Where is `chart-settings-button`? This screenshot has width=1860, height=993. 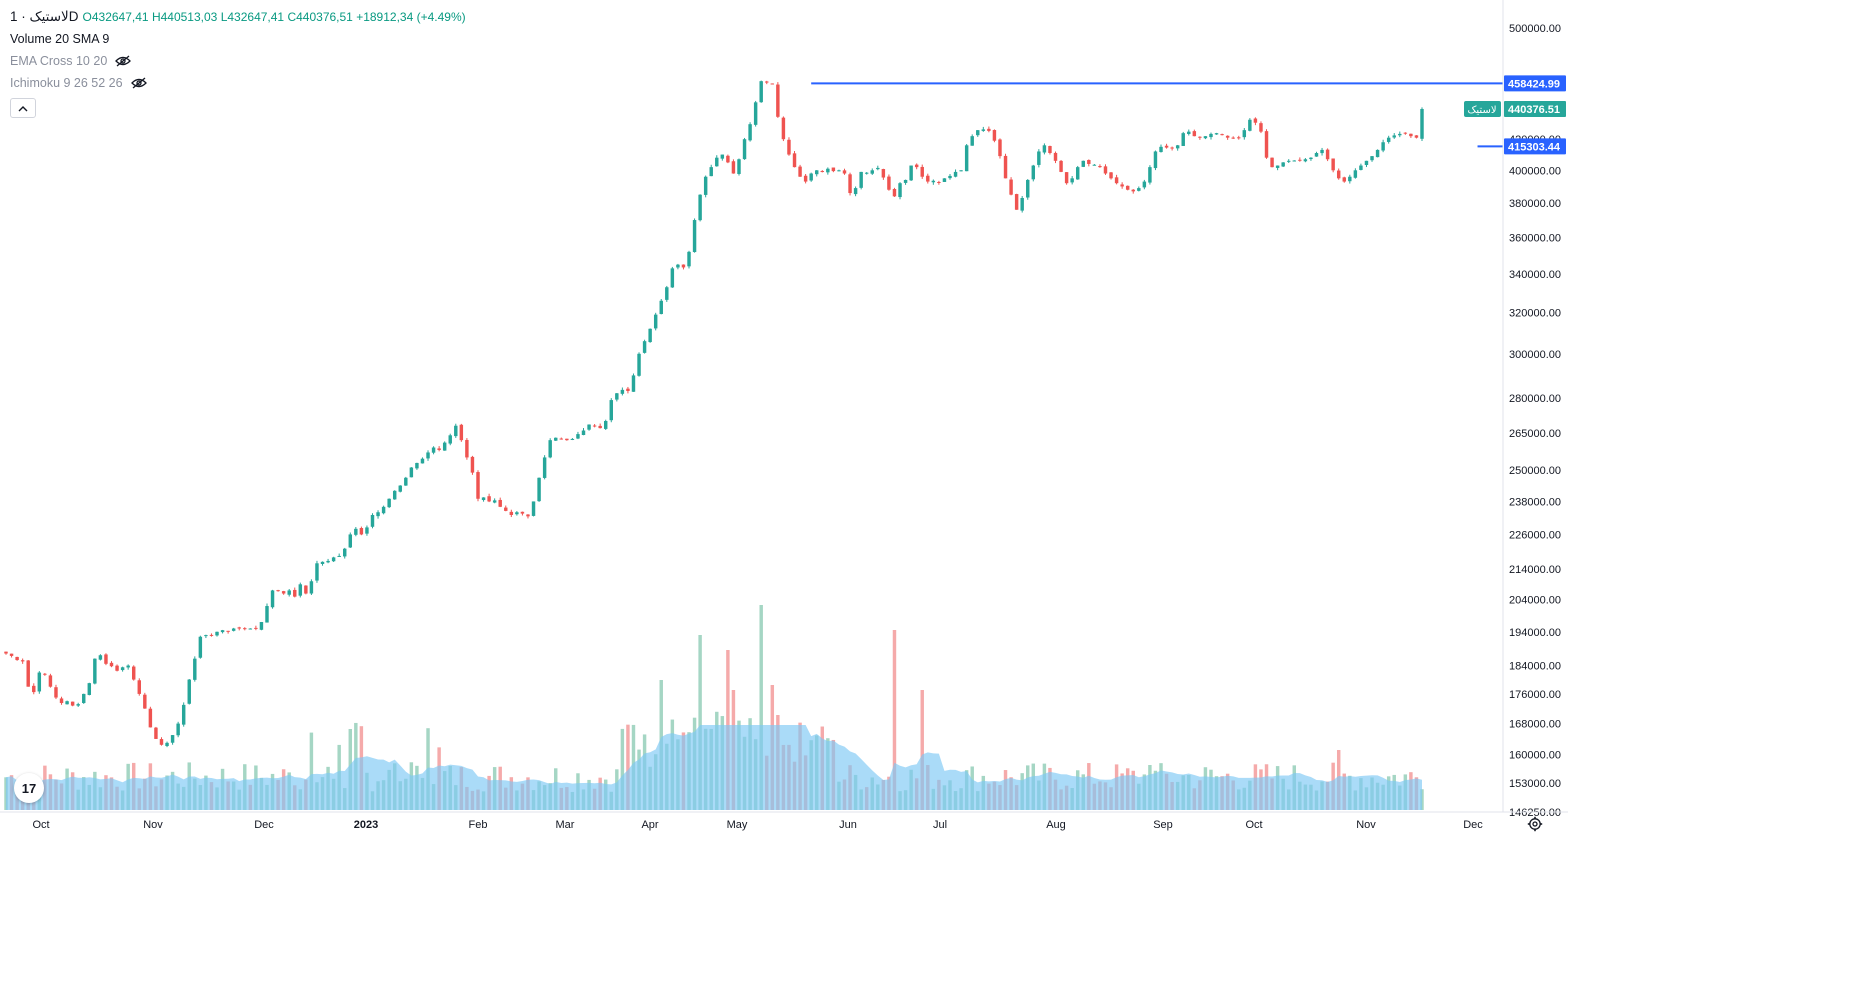 chart-settings-button is located at coordinates (1535, 824).